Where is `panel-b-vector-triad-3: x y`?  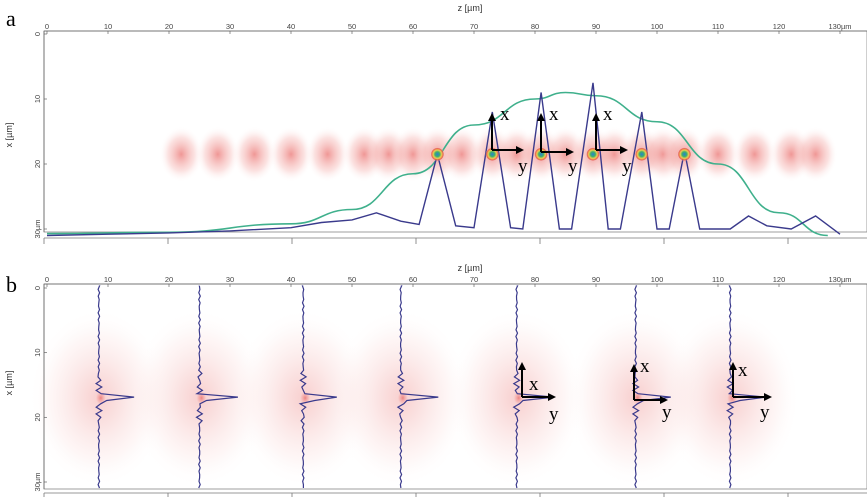 panel-b-vector-triad-3: x y is located at coordinates (750, 391).